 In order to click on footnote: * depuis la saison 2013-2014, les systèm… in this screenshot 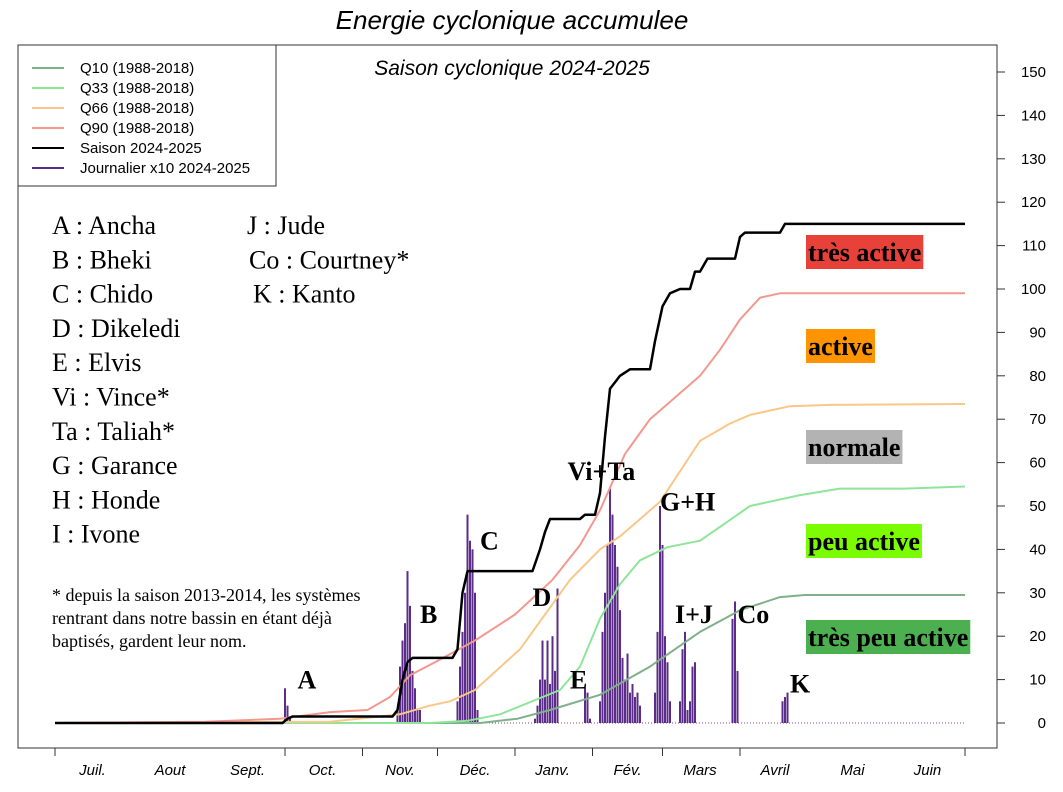, I will do `click(206, 618)`.